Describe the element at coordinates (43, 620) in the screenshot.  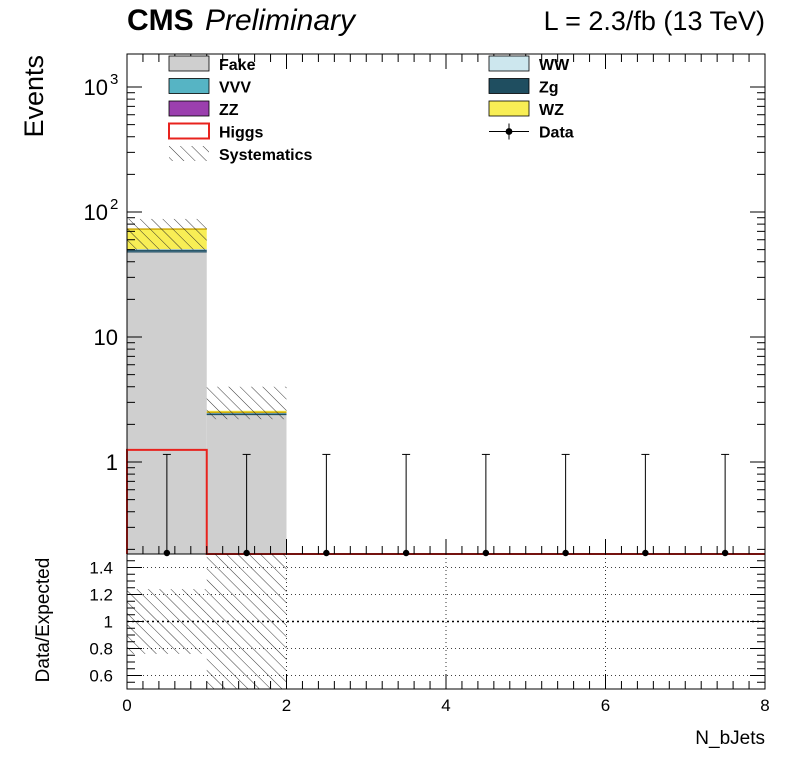
I see `ratio-y-label: Data/Expected` at that location.